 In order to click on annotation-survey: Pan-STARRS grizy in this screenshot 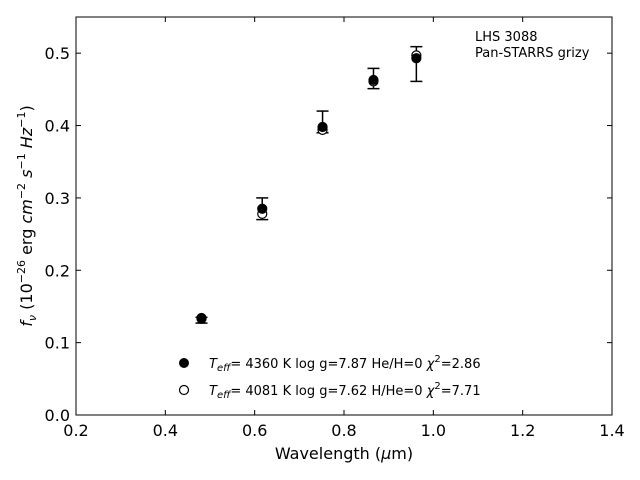, I will do `click(532, 53)`.